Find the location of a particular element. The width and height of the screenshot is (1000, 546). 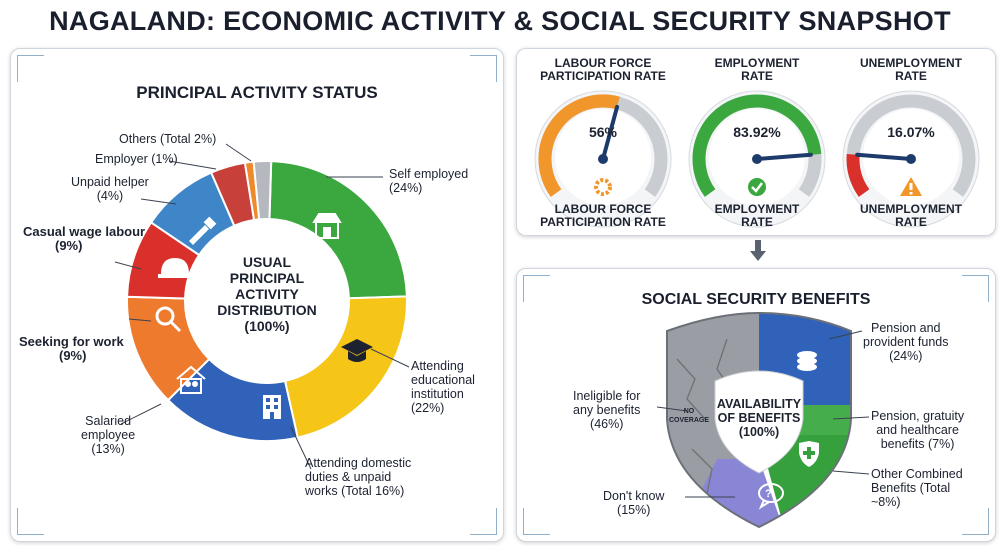

gauge-1-top-label: LABOUR FORCE PARTICIPATION RATE is located at coordinates (603, 69).